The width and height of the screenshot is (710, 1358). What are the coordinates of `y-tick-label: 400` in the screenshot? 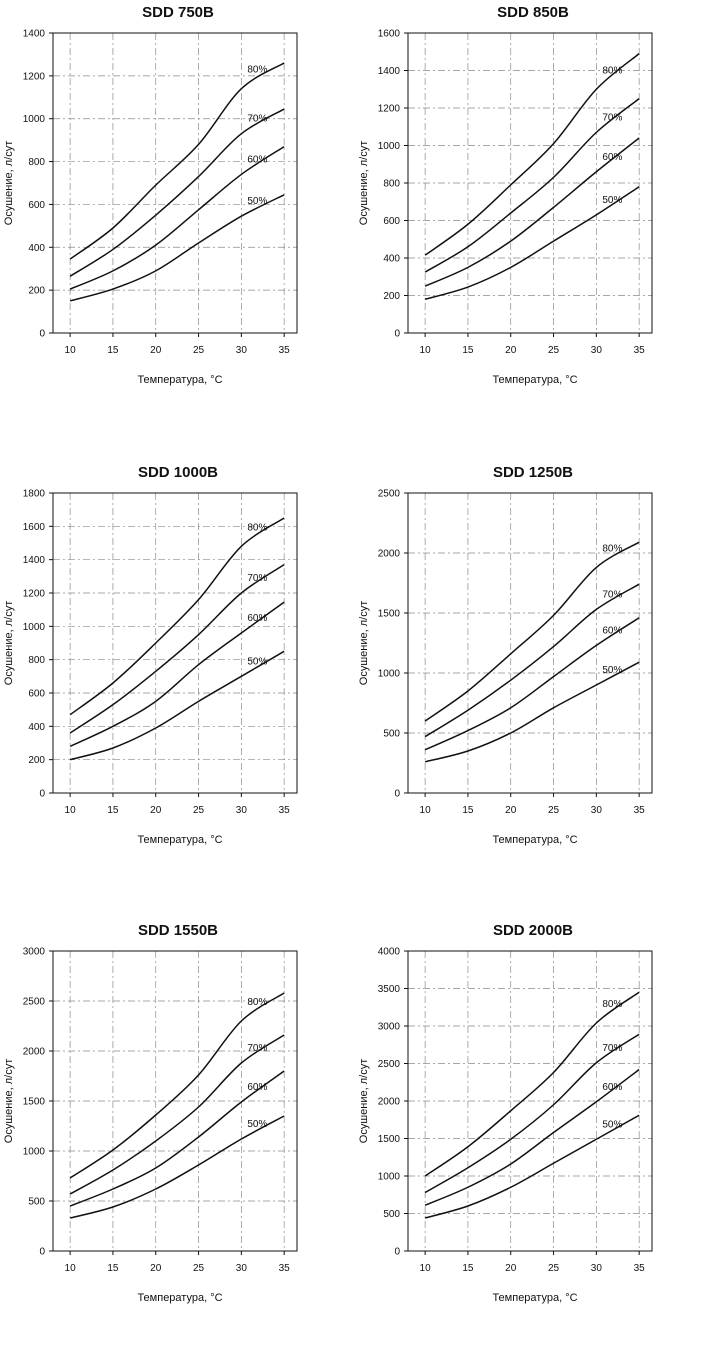 It's located at (391, 259).